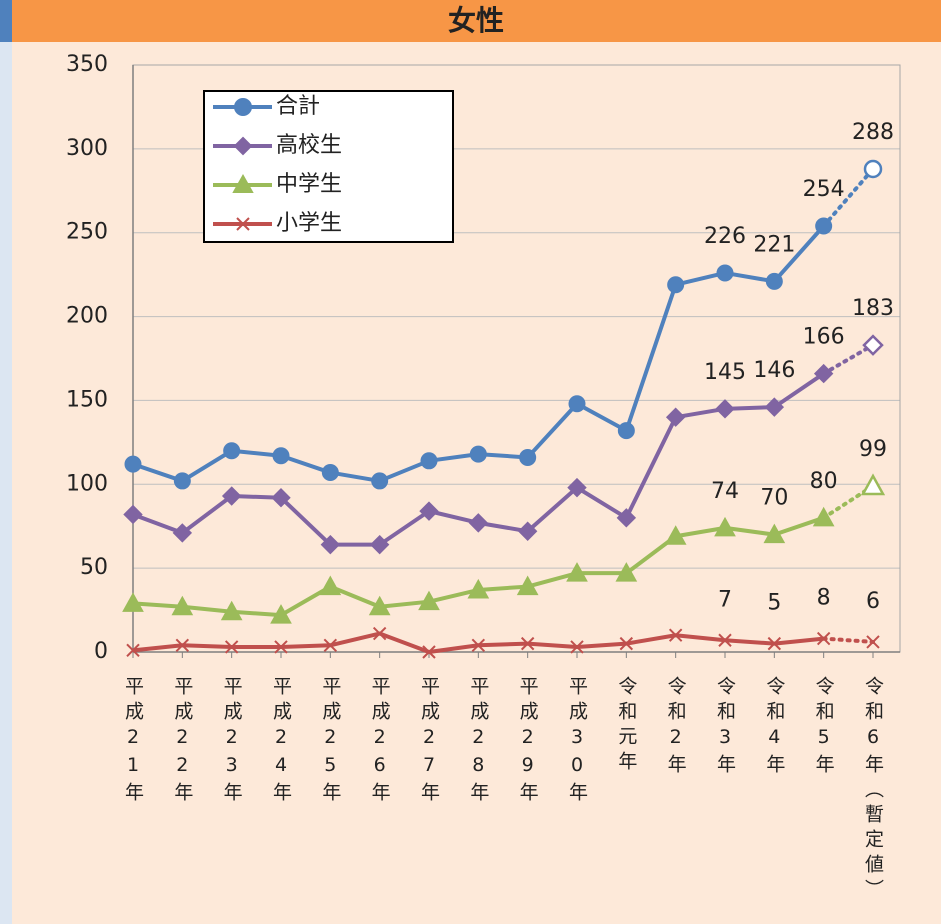  I want to click on data-label: 226, so click(725, 236).